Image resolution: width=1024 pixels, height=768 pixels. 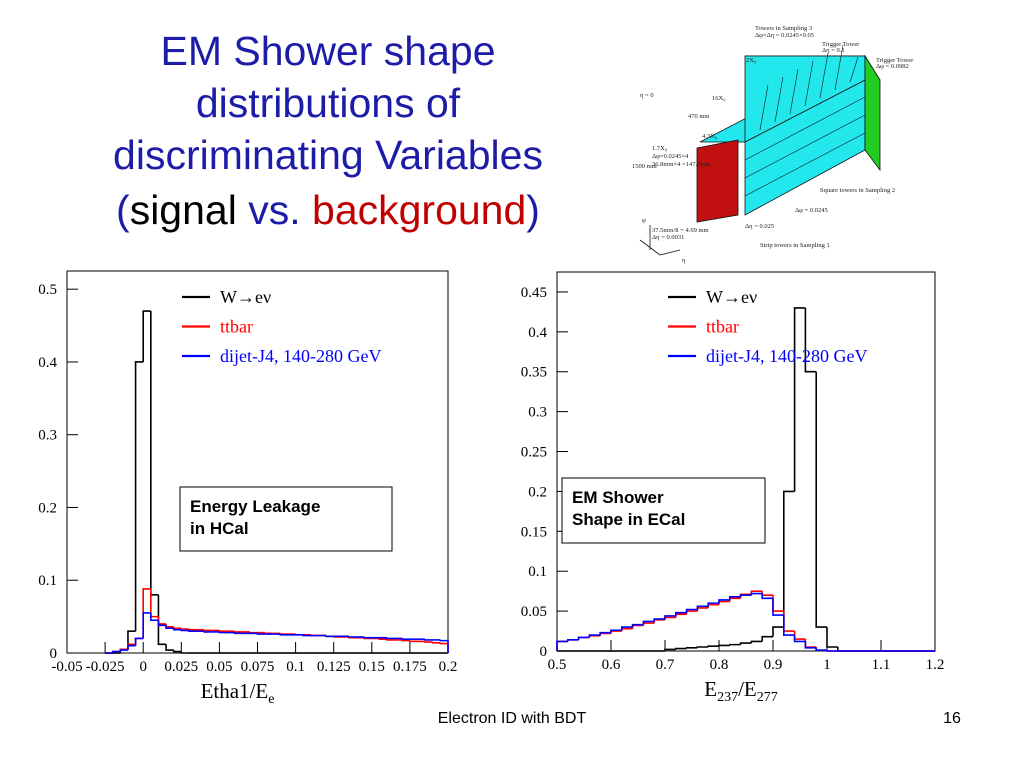 What do you see at coordinates (236, 327) in the screenshot?
I see `legend-label: ttbar` at bounding box center [236, 327].